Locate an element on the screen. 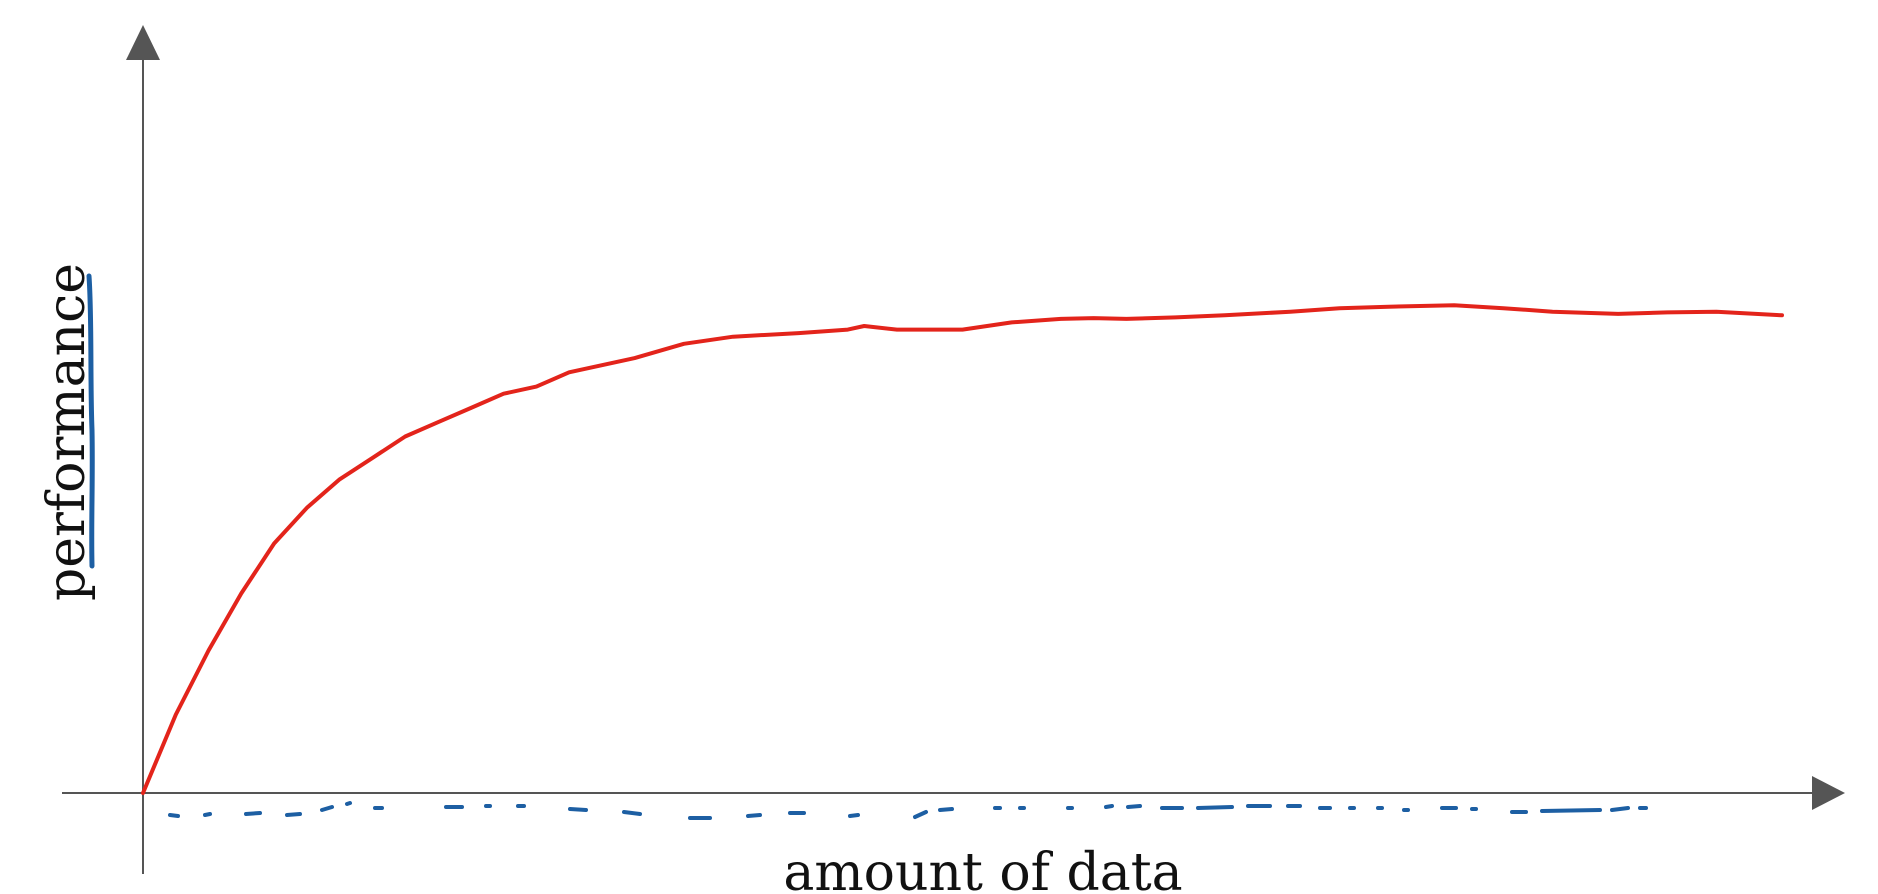 The width and height of the screenshot is (1878, 894). y-axis-label: performance is located at coordinates (67, 432).